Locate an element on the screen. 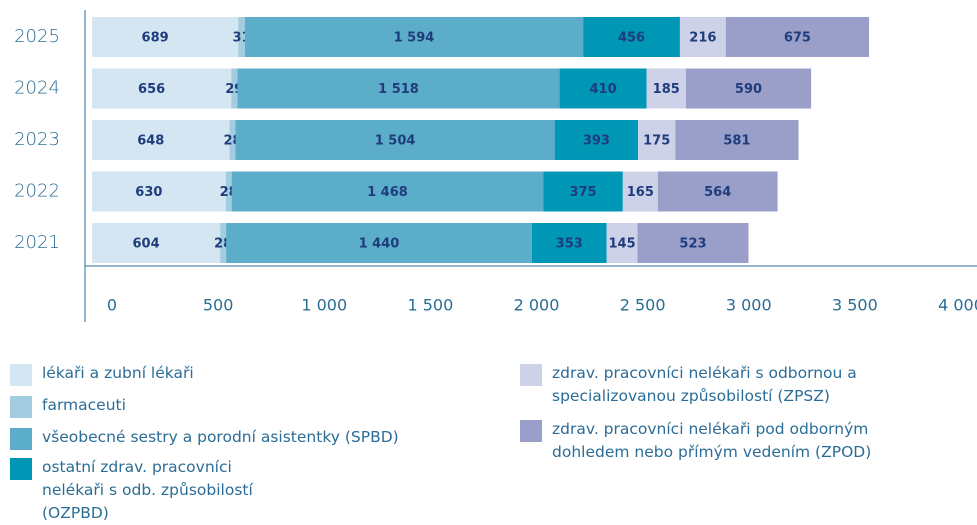 The height and width of the screenshot is (525, 977). legend-label: farmaceuti is located at coordinates (84, 405).